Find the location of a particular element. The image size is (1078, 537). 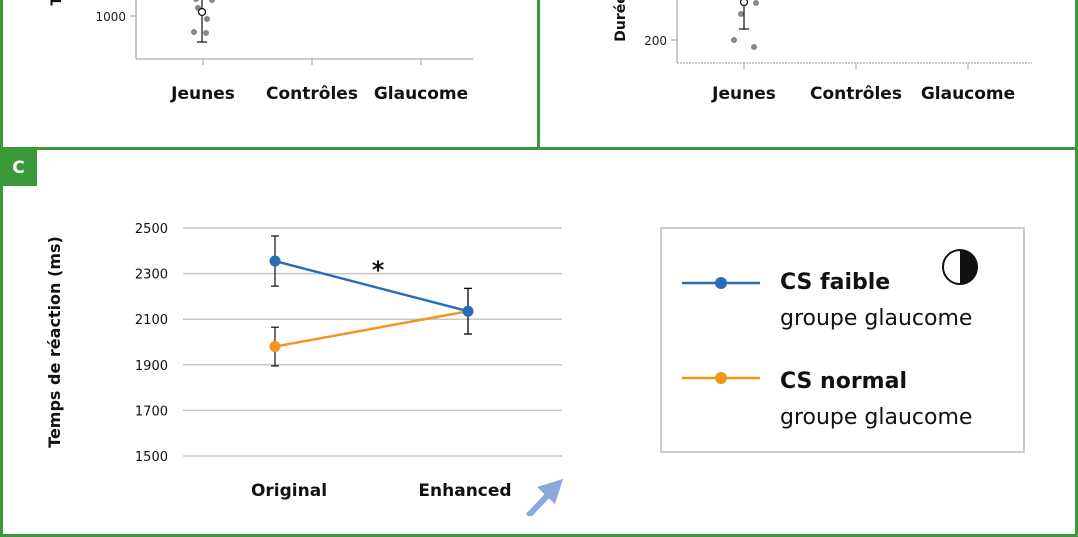

panel-b-cat-controles: Contrôles is located at coordinates (856, 94).